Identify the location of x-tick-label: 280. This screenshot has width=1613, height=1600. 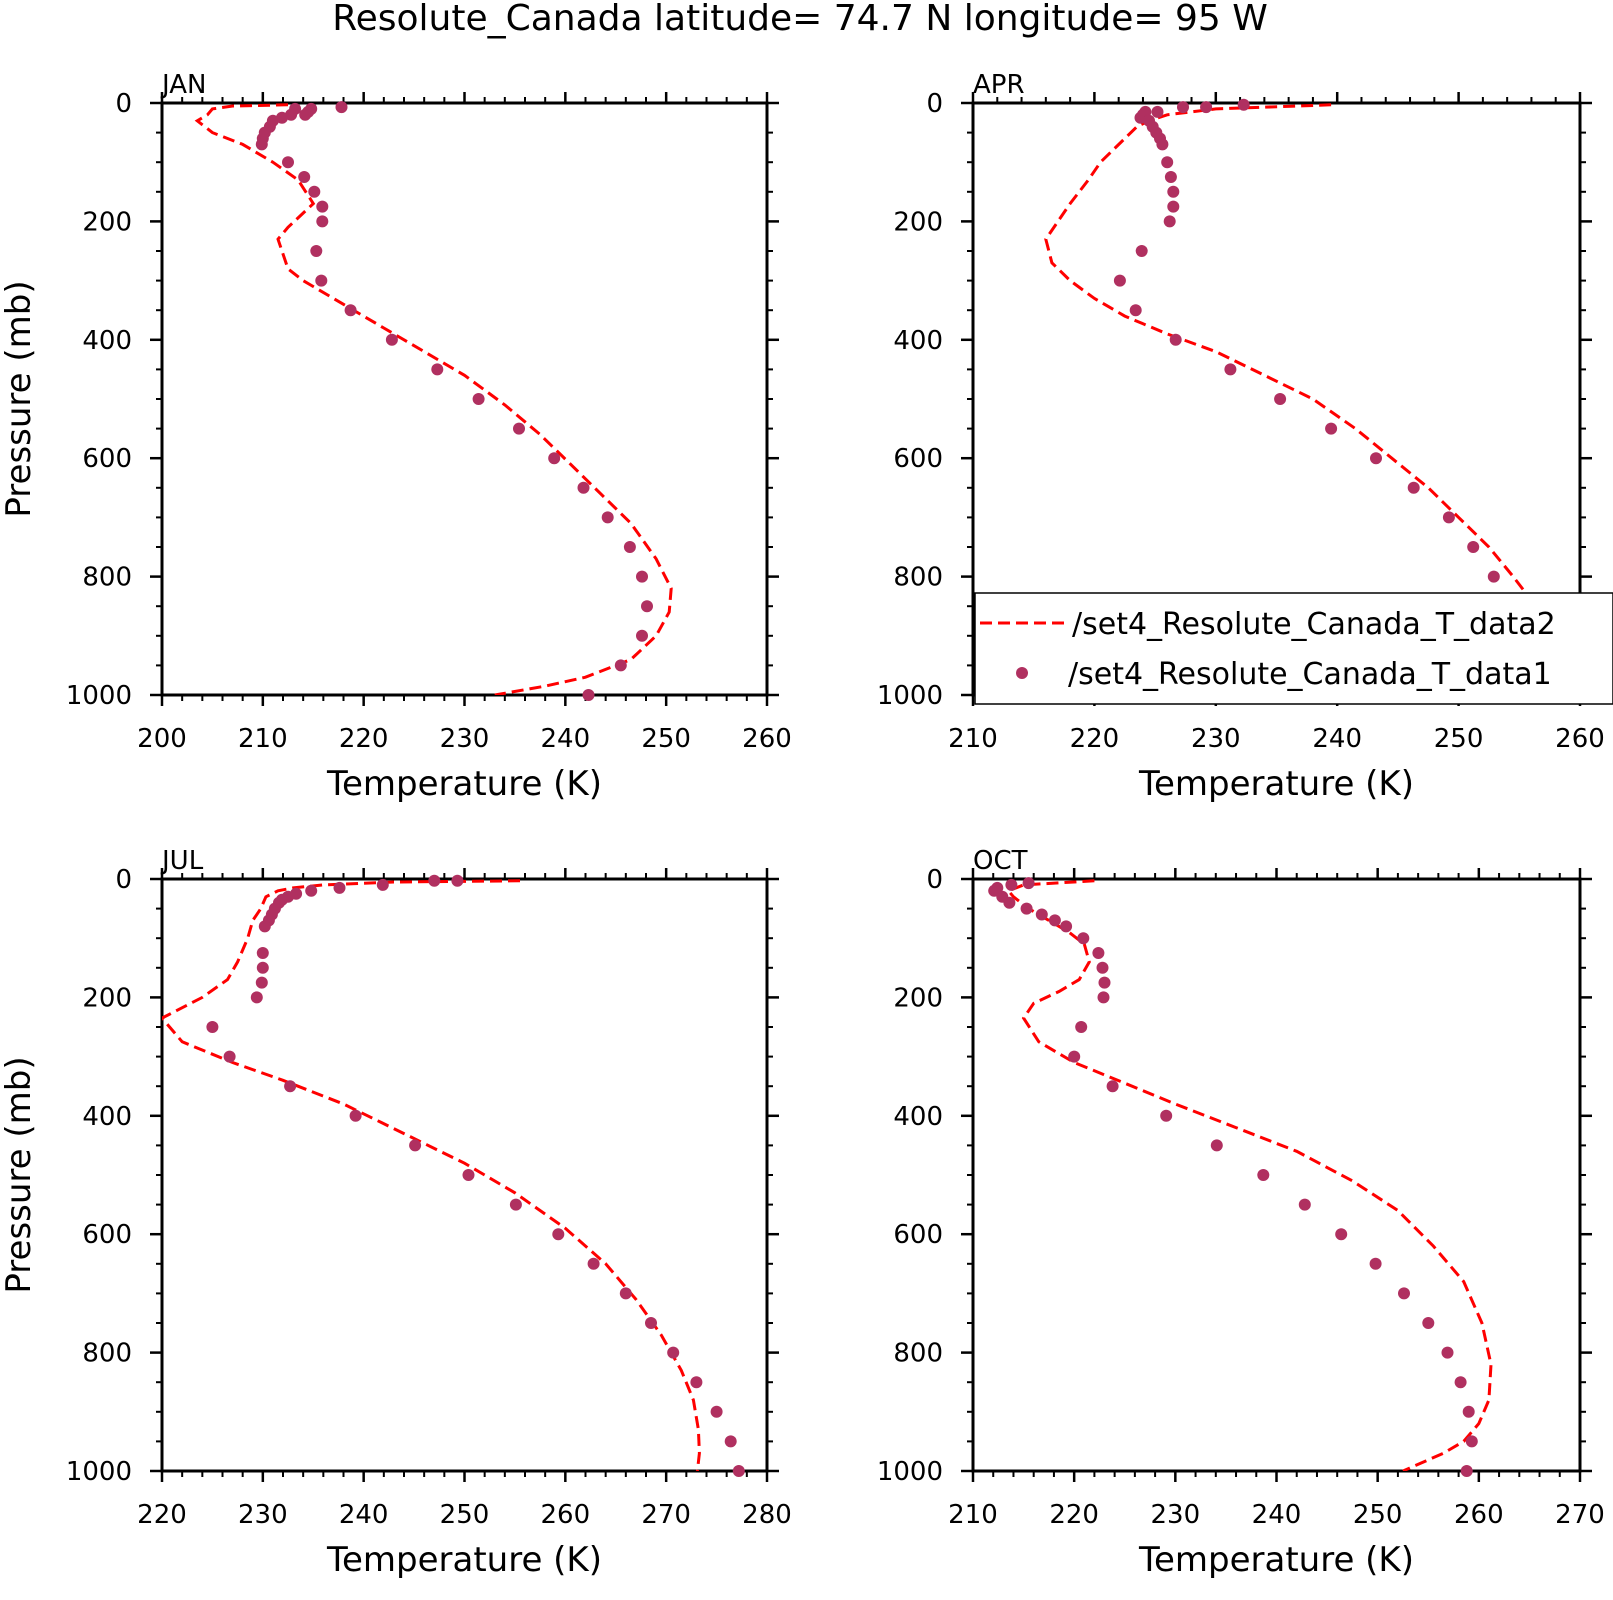
(767, 1515).